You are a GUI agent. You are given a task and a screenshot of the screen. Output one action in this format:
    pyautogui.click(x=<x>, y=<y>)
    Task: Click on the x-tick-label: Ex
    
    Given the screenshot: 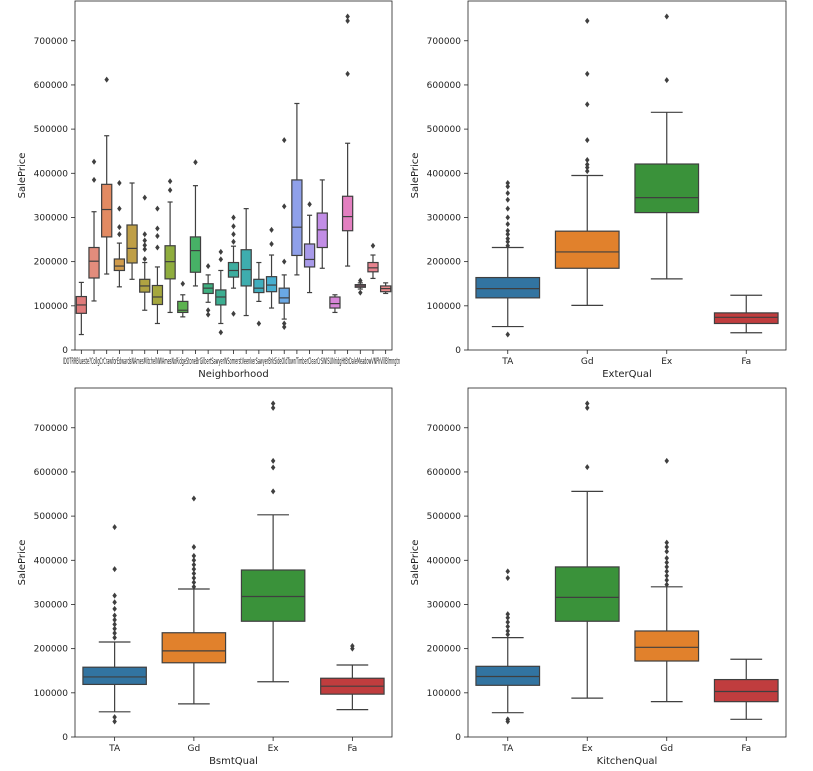 What is the action you would take?
    pyautogui.click(x=274, y=749)
    